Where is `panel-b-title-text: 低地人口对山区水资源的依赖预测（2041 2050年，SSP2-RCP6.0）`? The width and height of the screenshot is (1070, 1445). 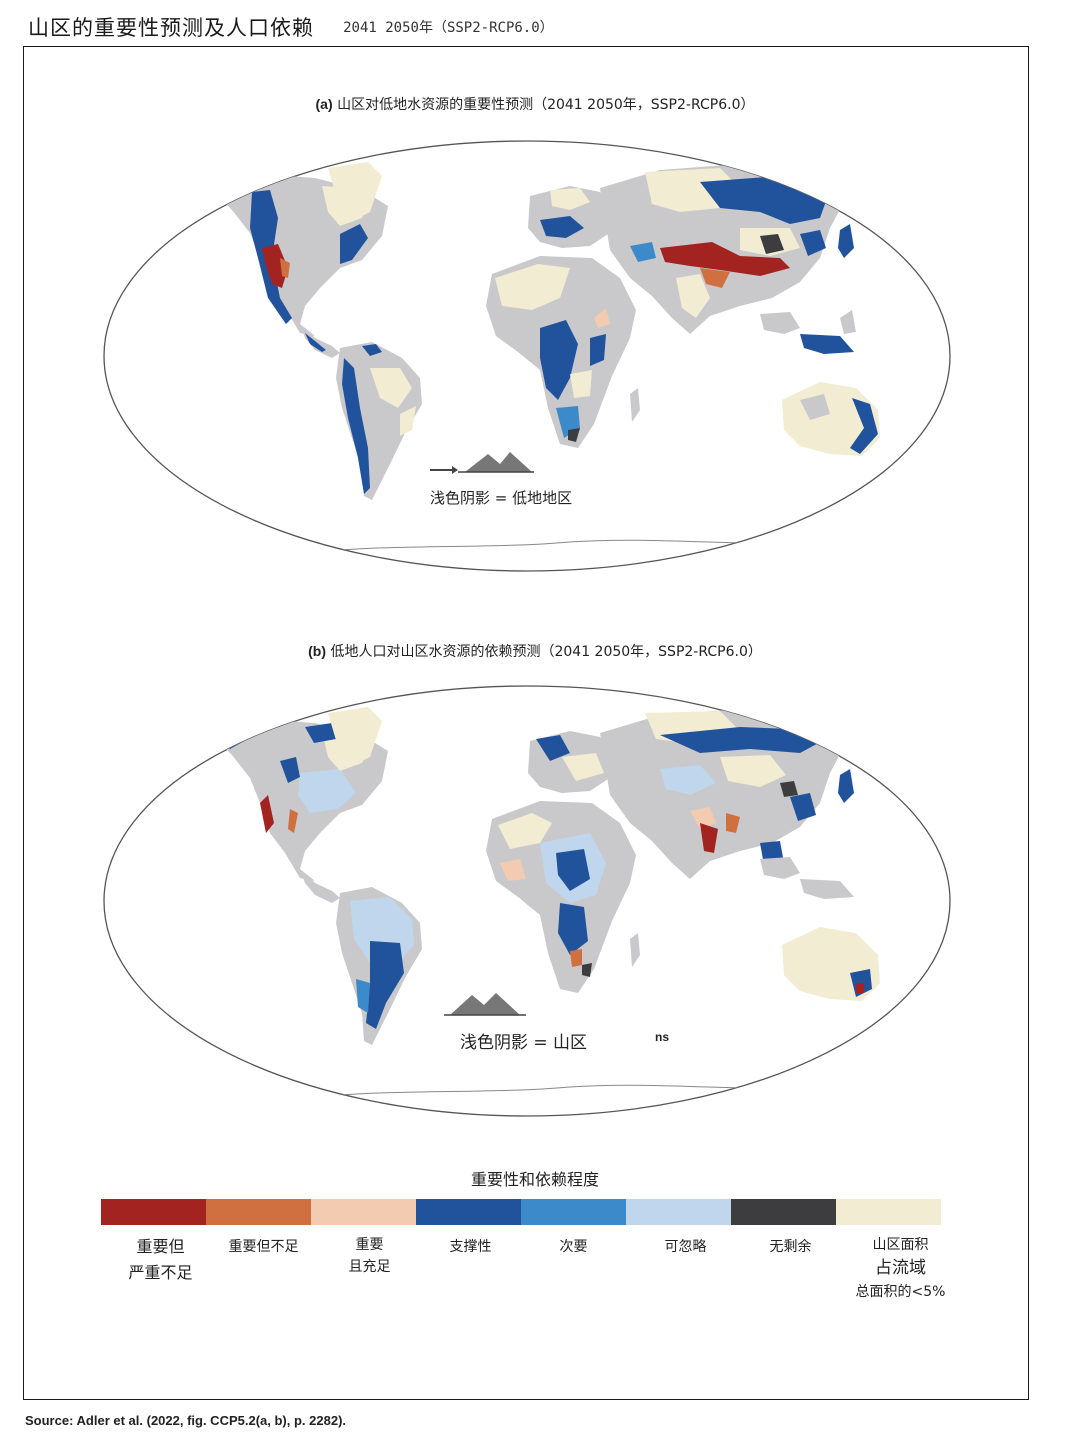
panel-b-title-text: 低地人口对山区水资源的依赖预测（2041 2050年，SSP2-RCP6.0） is located at coordinates (546, 652).